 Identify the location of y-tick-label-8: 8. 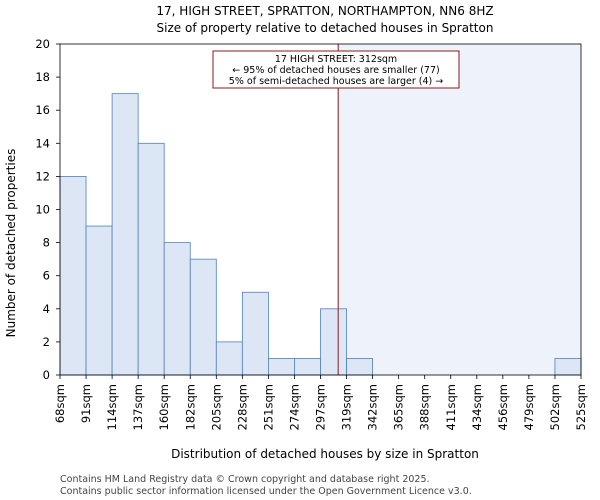
(46, 243).